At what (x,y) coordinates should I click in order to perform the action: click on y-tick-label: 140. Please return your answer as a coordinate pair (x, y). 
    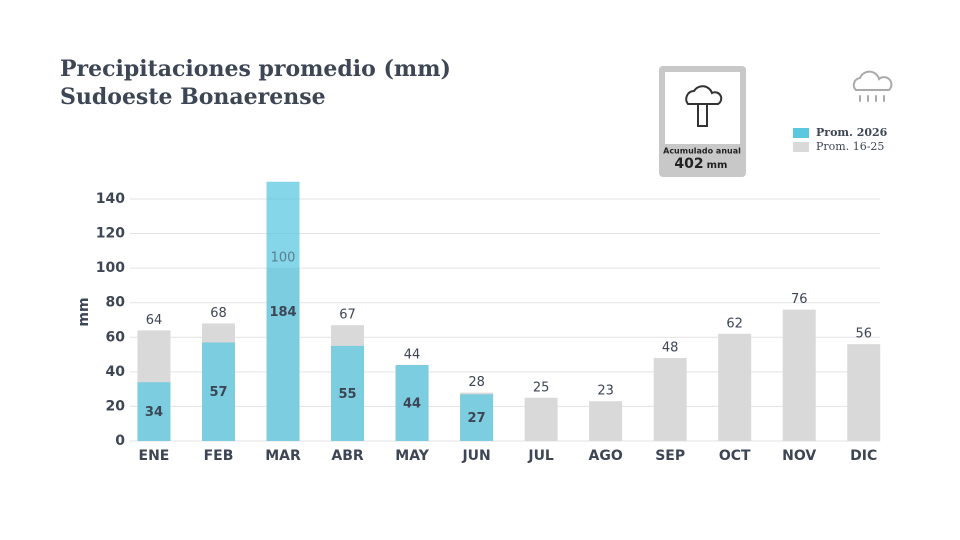
    Looking at the image, I should click on (110, 199).